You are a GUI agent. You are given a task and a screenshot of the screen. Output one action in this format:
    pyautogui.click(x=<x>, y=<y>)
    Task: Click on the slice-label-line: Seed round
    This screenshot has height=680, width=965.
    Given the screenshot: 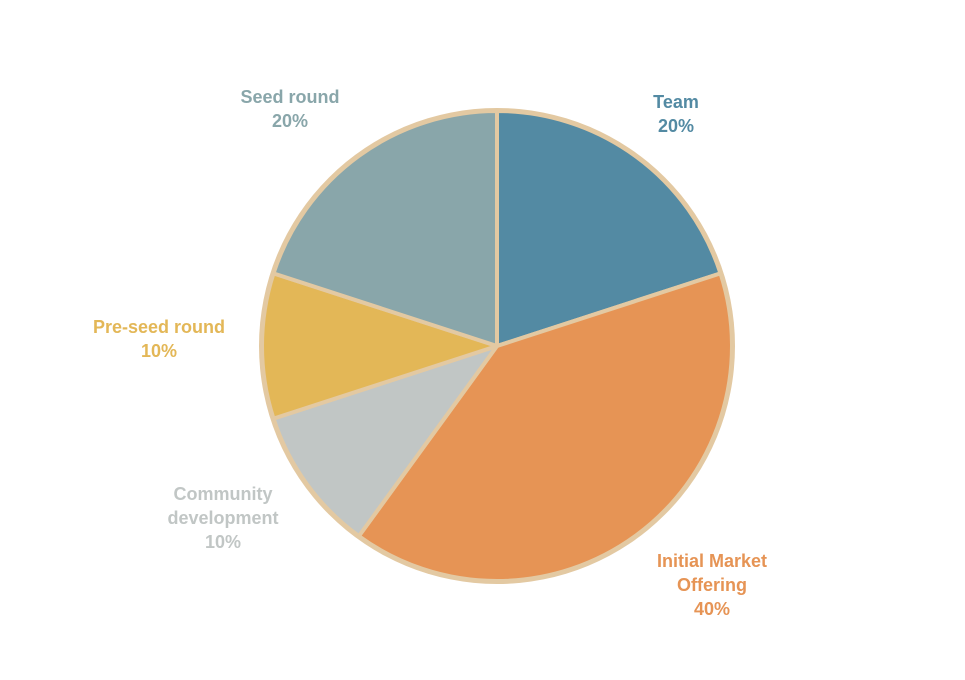 What is the action you would take?
    pyautogui.click(x=289, y=97)
    